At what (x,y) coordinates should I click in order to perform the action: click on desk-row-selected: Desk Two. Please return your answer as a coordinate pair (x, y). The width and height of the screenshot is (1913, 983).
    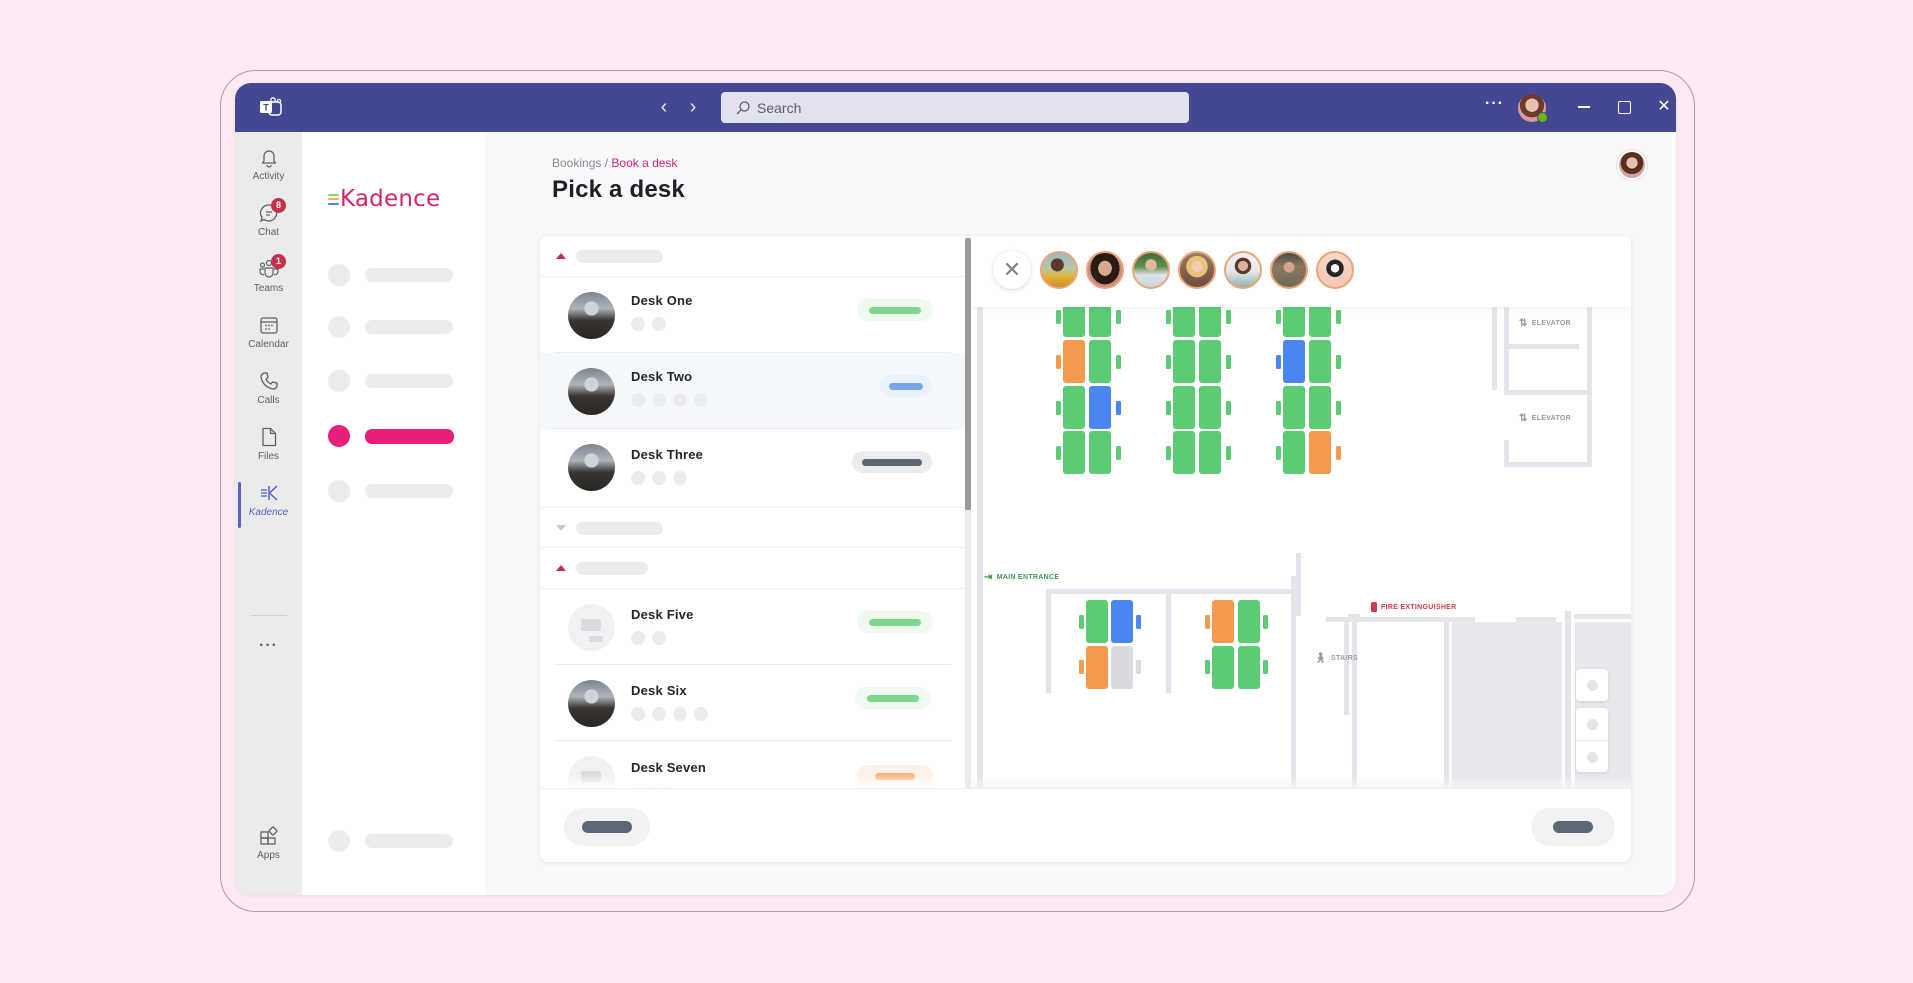
    Looking at the image, I should click on (752, 391).